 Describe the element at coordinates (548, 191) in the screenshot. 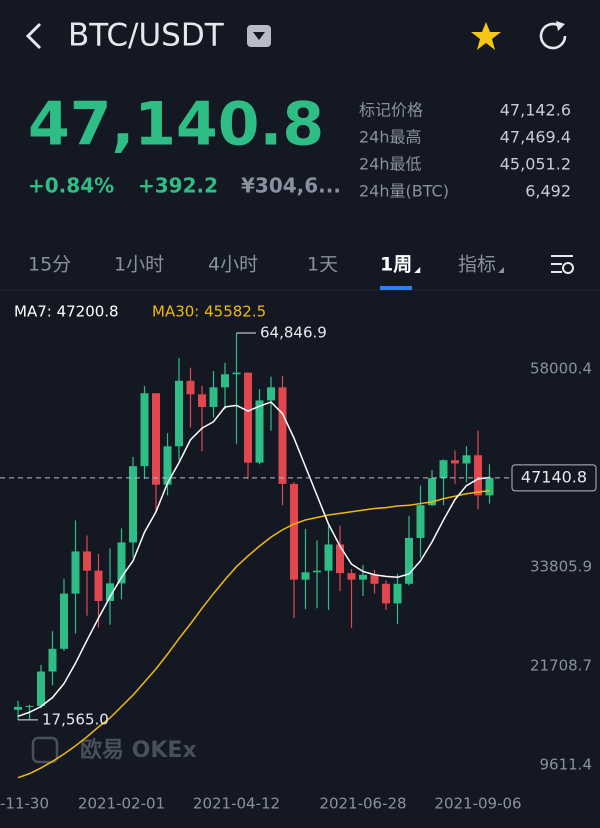

I see `stat-value: 6,492` at that location.